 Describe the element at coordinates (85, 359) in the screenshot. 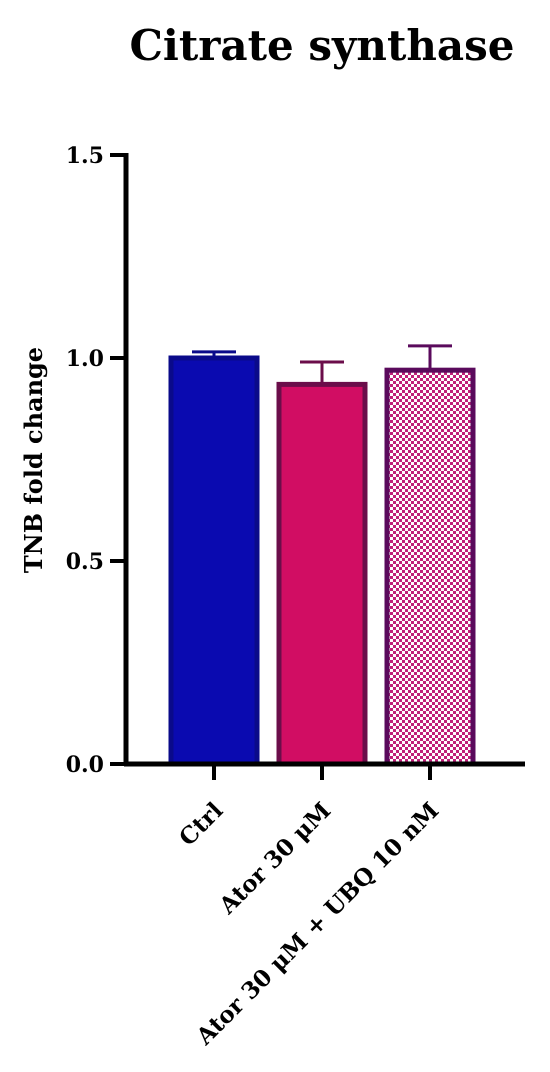

I see `y-tick-label: 1.0` at that location.